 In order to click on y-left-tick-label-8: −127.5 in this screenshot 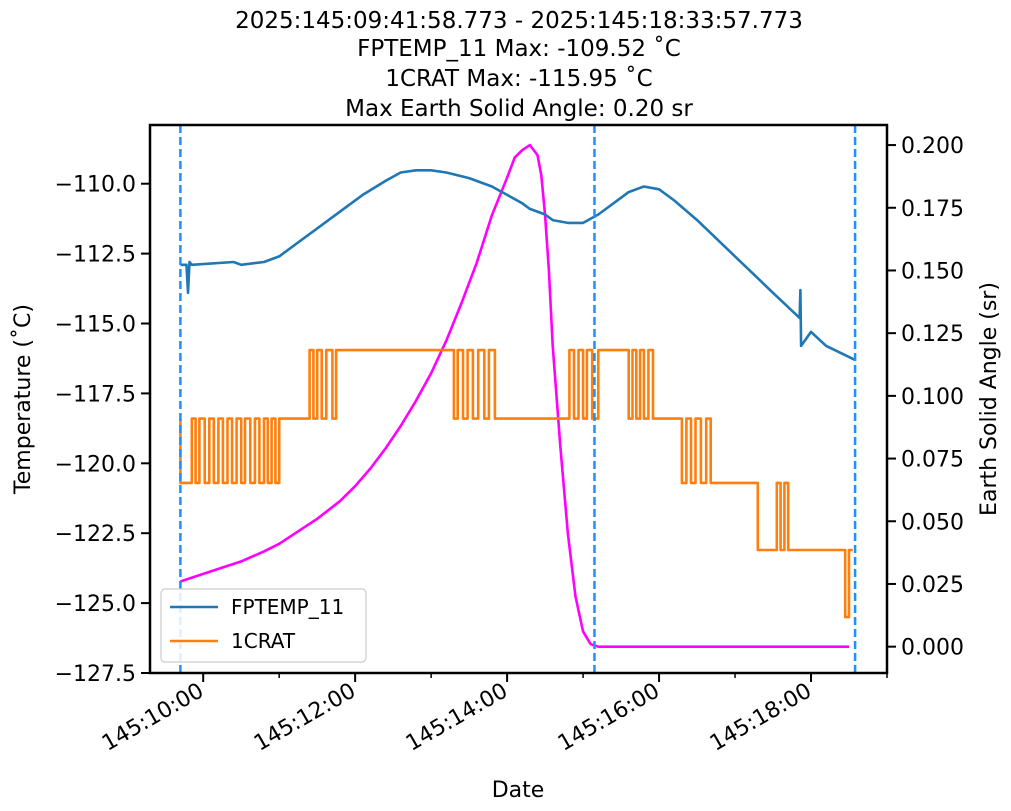, I will do `click(95, 674)`.